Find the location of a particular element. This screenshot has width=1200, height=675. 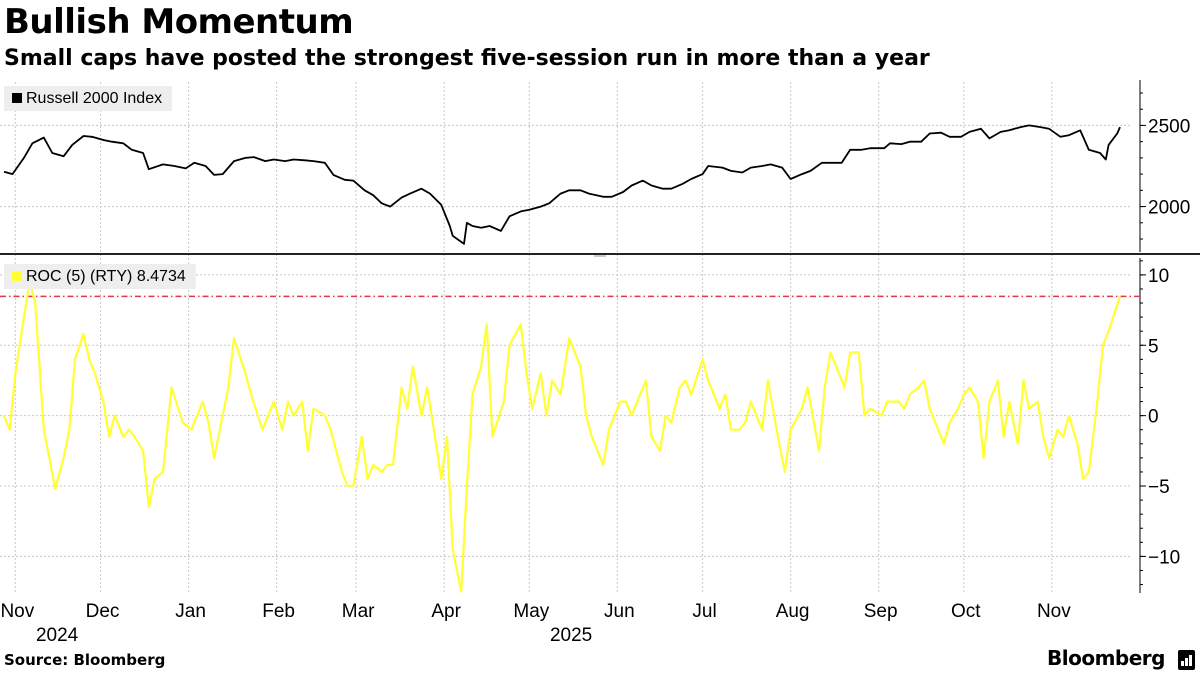

y-tick-label: −10 is located at coordinates (1164, 557).